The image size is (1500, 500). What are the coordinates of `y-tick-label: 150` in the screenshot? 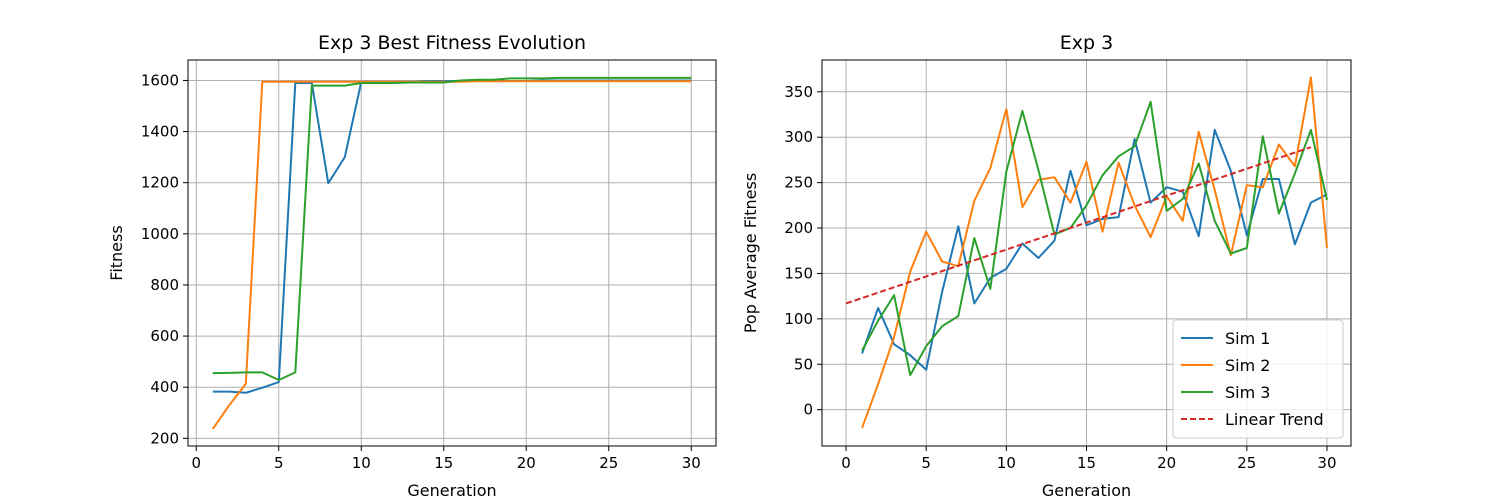 It's located at (798, 273).